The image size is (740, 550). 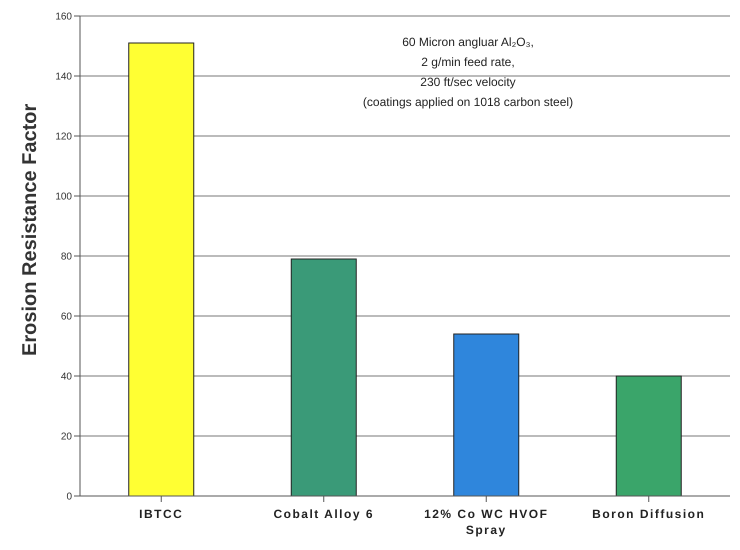 What do you see at coordinates (468, 62) in the screenshot?
I see `annotation: 2 g/min feed rate,` at bounding box center [468, 62].